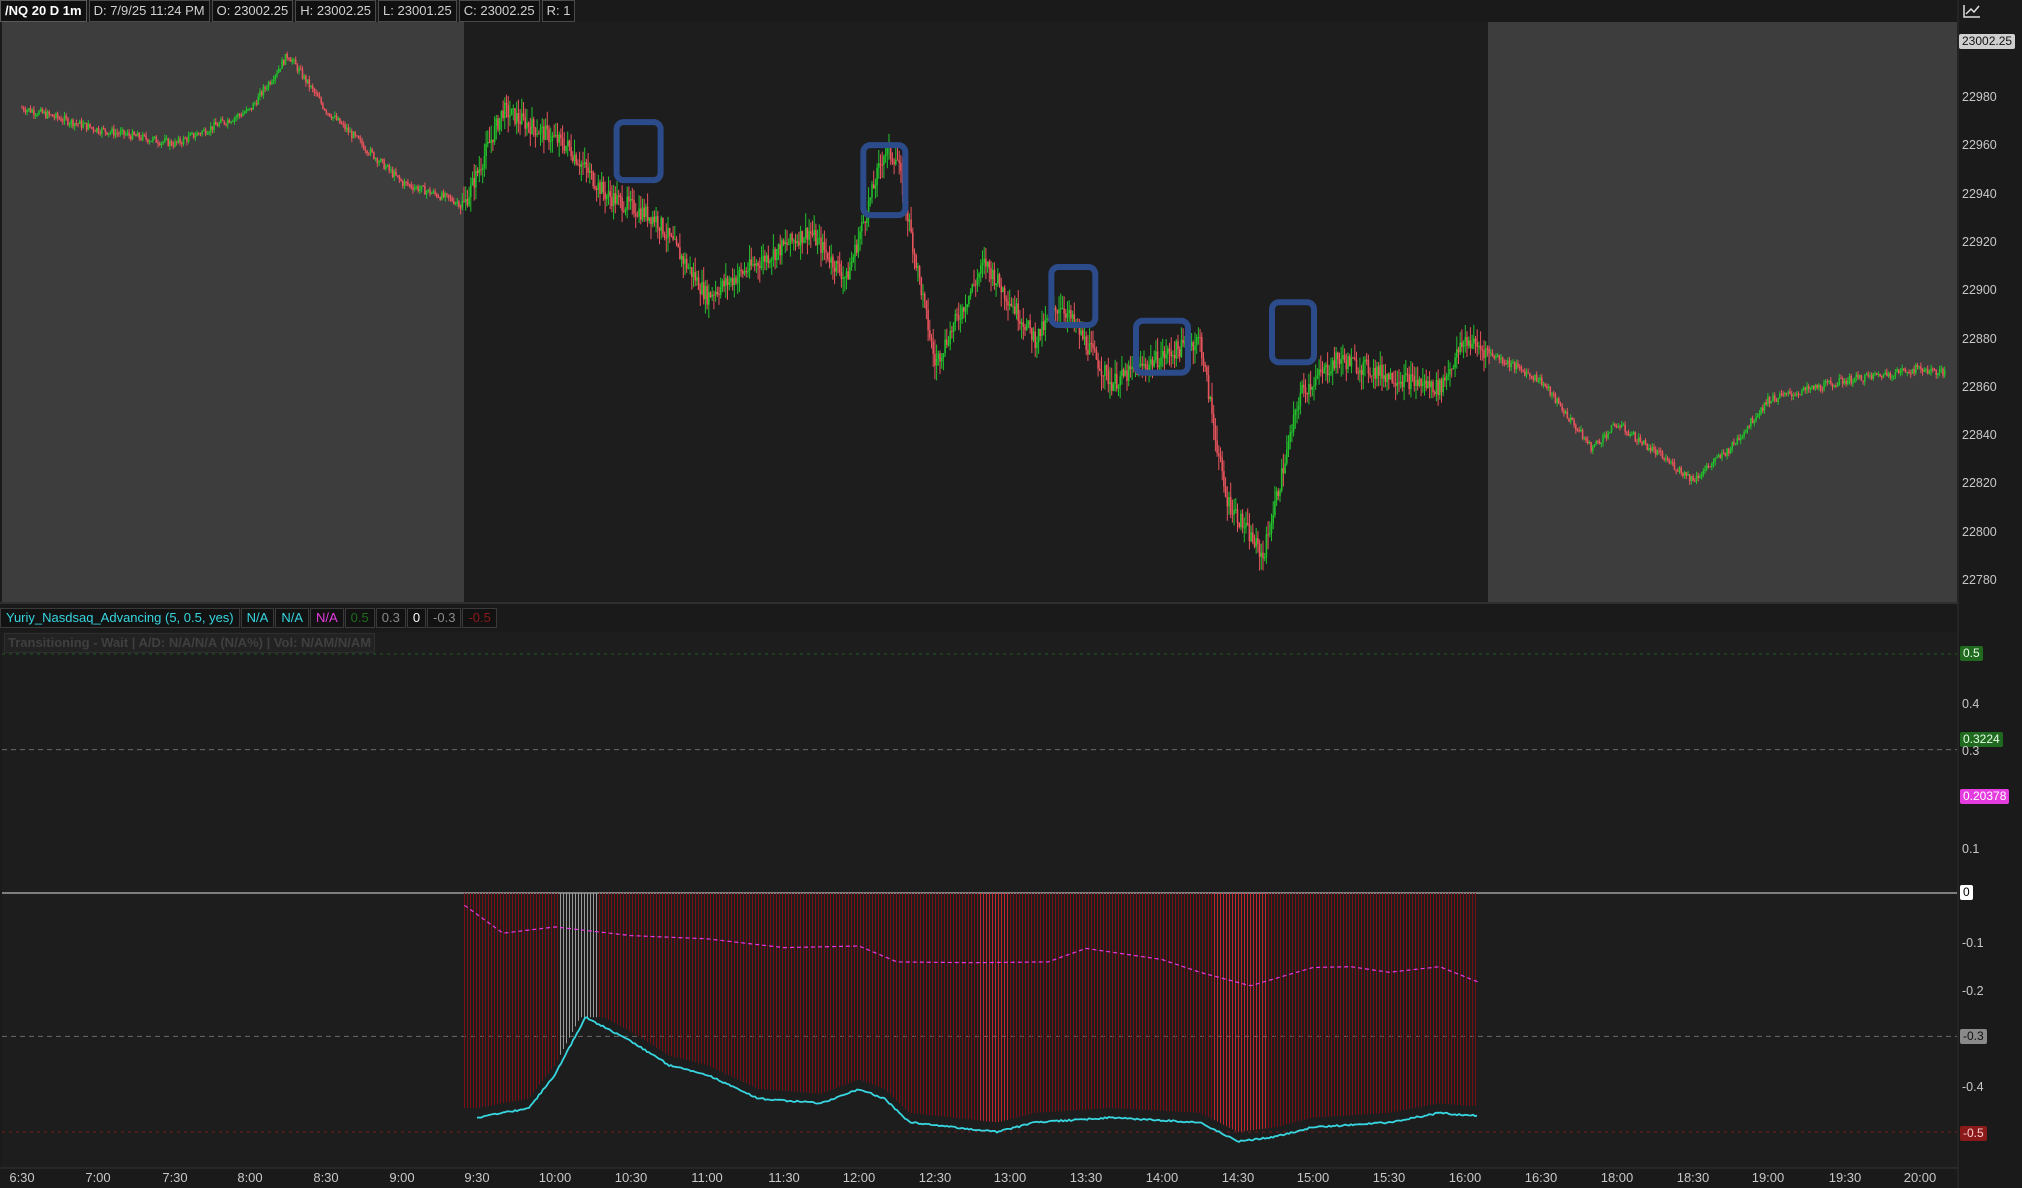  I want to click on time-axis-label: 16:30, so click(1541, 1177).